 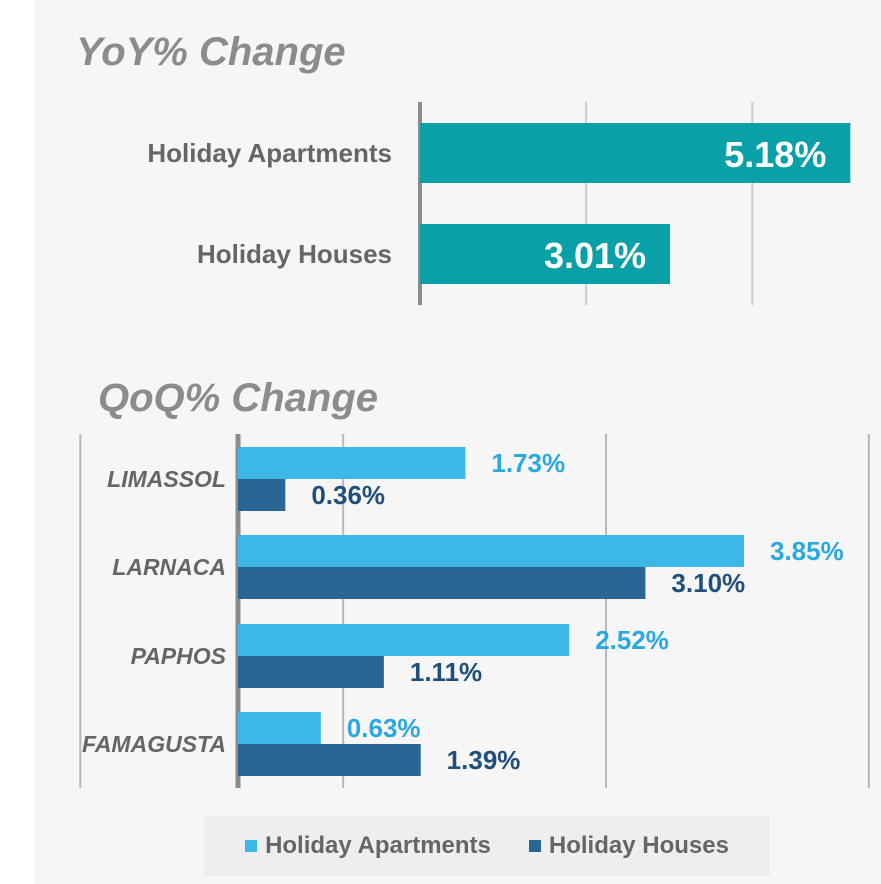 What do you see at coordinates (166, 479) in the screenshot?
I see `qoq-category-label: LIMASSOL` at bounding box center [166, 479].